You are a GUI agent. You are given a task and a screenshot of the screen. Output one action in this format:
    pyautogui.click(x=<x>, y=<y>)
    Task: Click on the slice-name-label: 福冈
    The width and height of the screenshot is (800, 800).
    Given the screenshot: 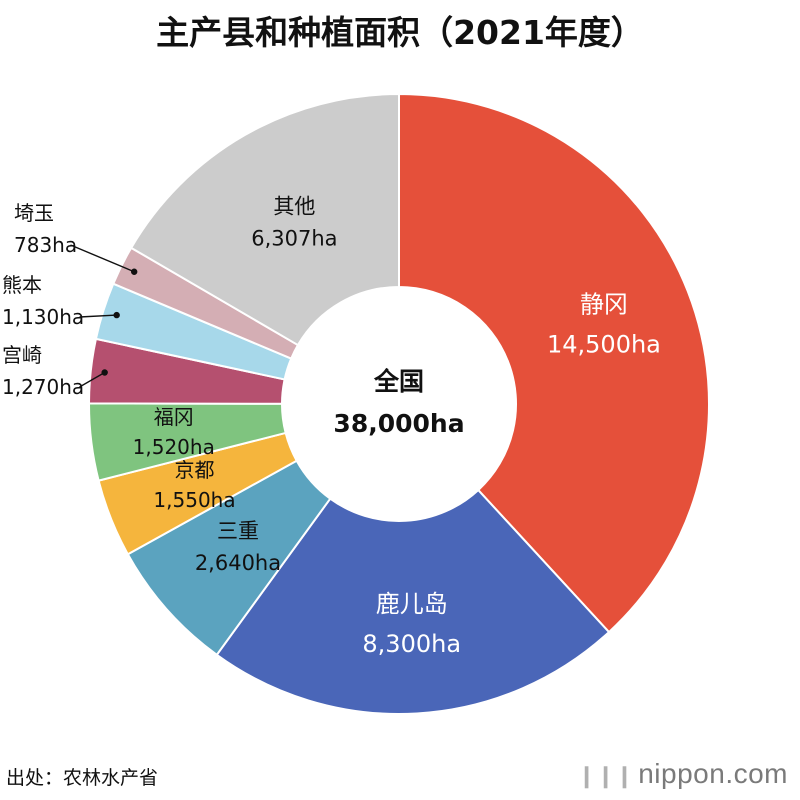 What is the action you would take?
    pyautogui.click(x=174, y=417)
    